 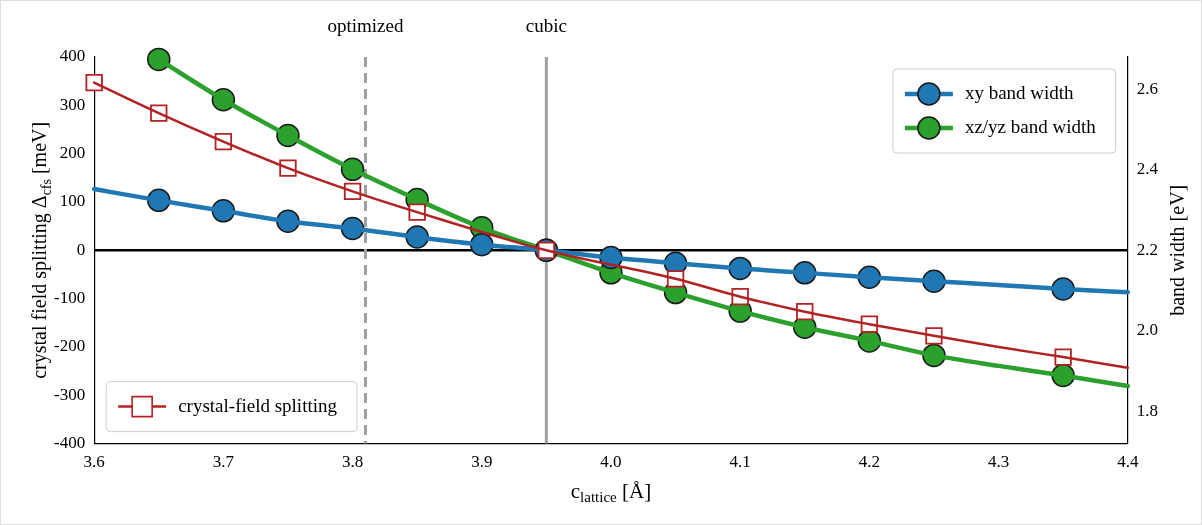 What do you see at coordinates (740, 462) in the screenshot?
I see `x-tick-label: 4.1` at bounding box center [740, 462].